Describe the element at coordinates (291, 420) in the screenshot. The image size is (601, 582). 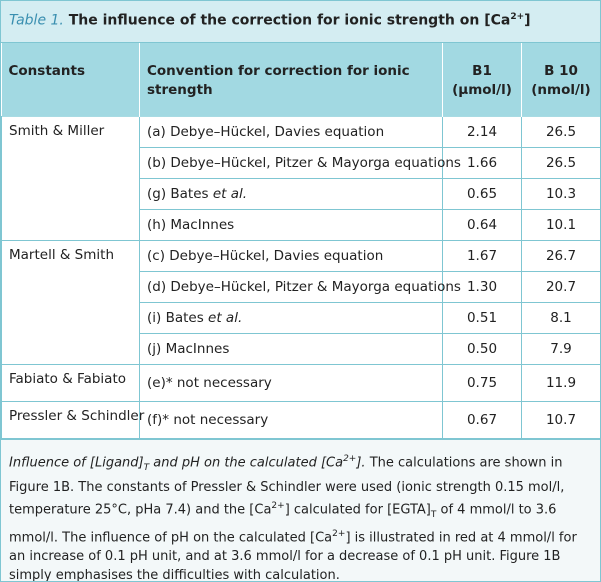
I see `convention-cell: (f)* not necessary` at that location.